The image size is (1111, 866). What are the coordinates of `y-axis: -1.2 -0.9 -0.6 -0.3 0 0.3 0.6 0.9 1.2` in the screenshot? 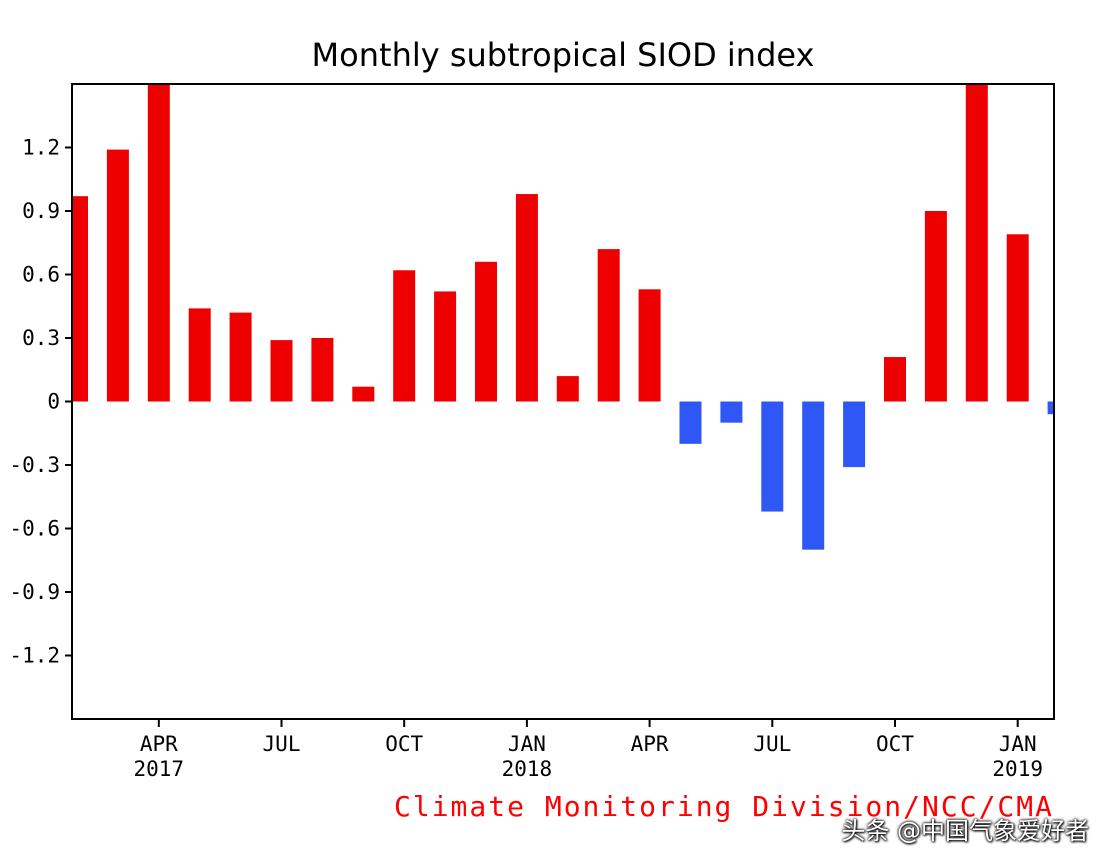 It's located at (40, 402).